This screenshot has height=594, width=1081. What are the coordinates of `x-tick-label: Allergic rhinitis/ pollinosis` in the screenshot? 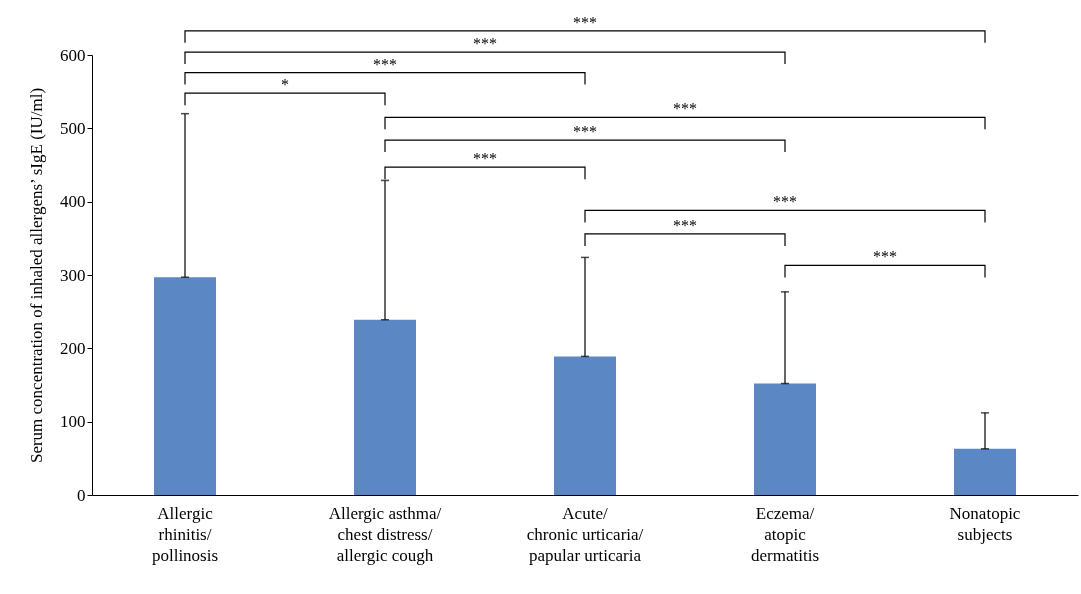 It's located at (185, 534).